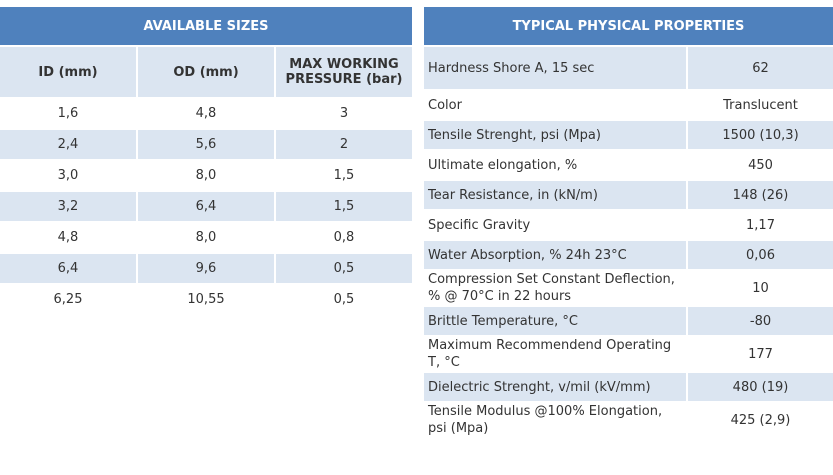 This screenshot has width=833, height=475. Describe the element at coordinates (555, 255) in the screenshot. I see `property-name: Water Absorption, % 24h 23°C` at that location.